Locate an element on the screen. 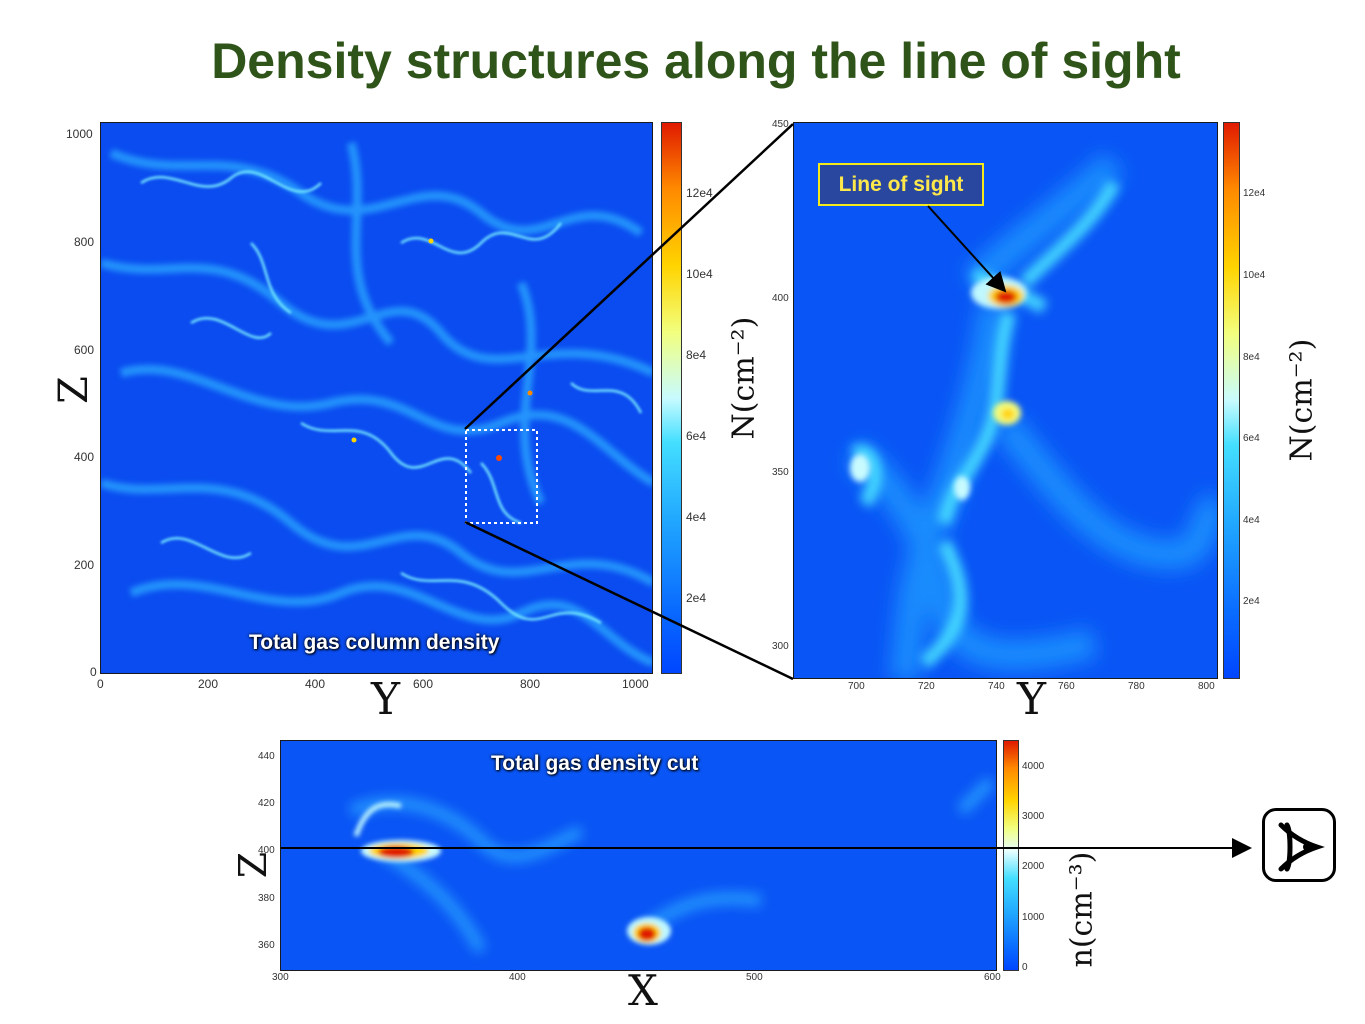 This screenshot has width=1365, height=1024. main-y-axis-label: Z is located at coordinates (73, 390).